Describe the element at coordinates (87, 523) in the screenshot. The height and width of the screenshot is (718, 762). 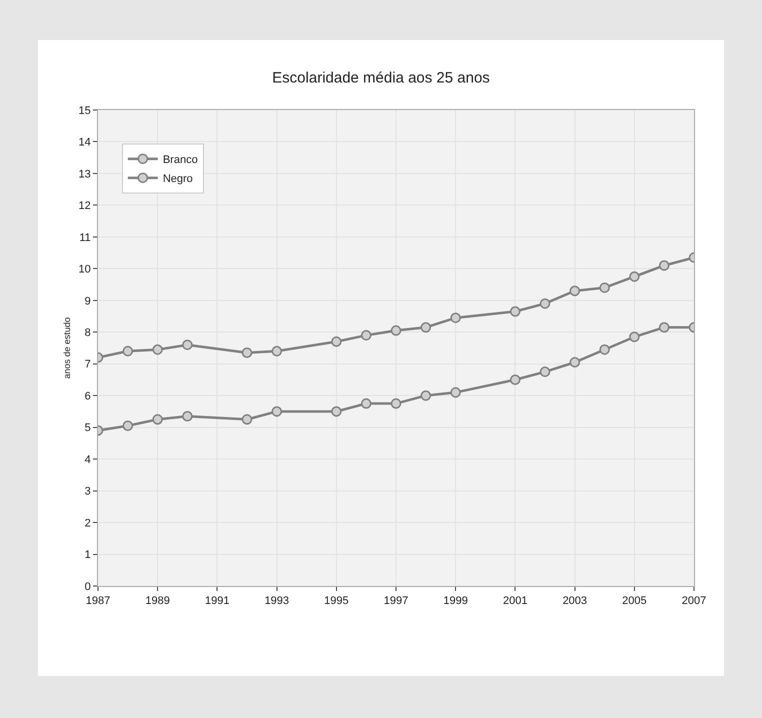
I see `y-tick-label: 2` at that location.